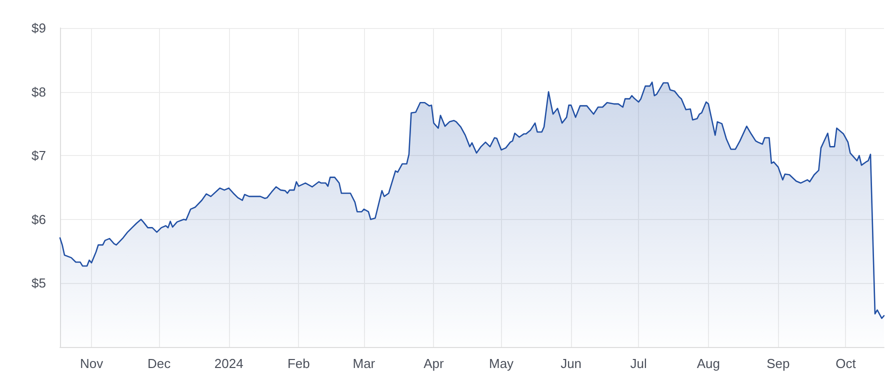 The width and height of the screenshot is (890, 375). What do you see at coordinates (92, 363) in the screenshot?
I see `x-tick-label: Nov` at bounding box center [92, 363].